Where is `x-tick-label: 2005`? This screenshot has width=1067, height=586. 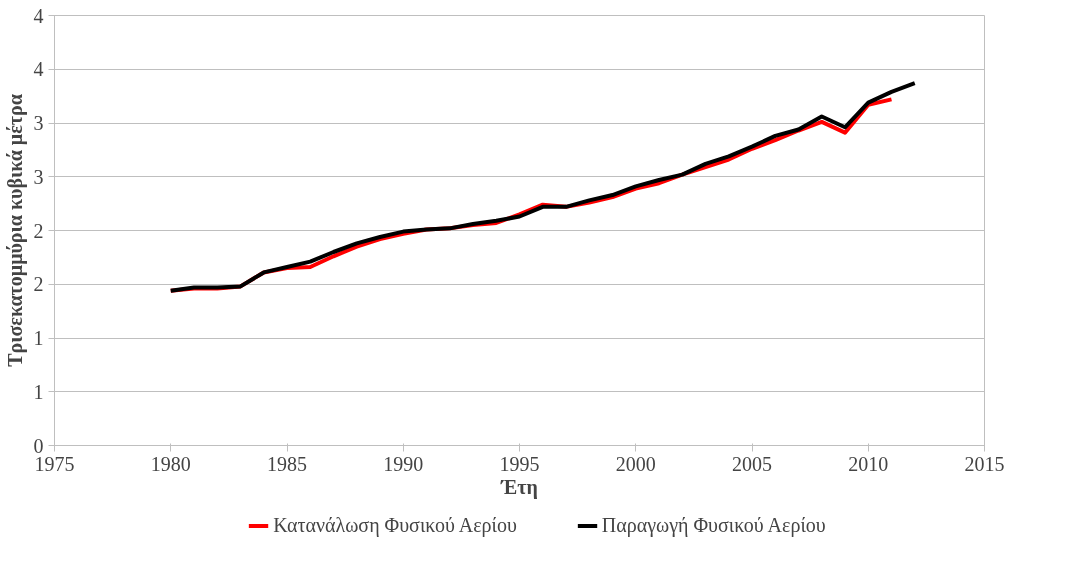
x-tick-label: 2005 is located at coordinates (752, 463).